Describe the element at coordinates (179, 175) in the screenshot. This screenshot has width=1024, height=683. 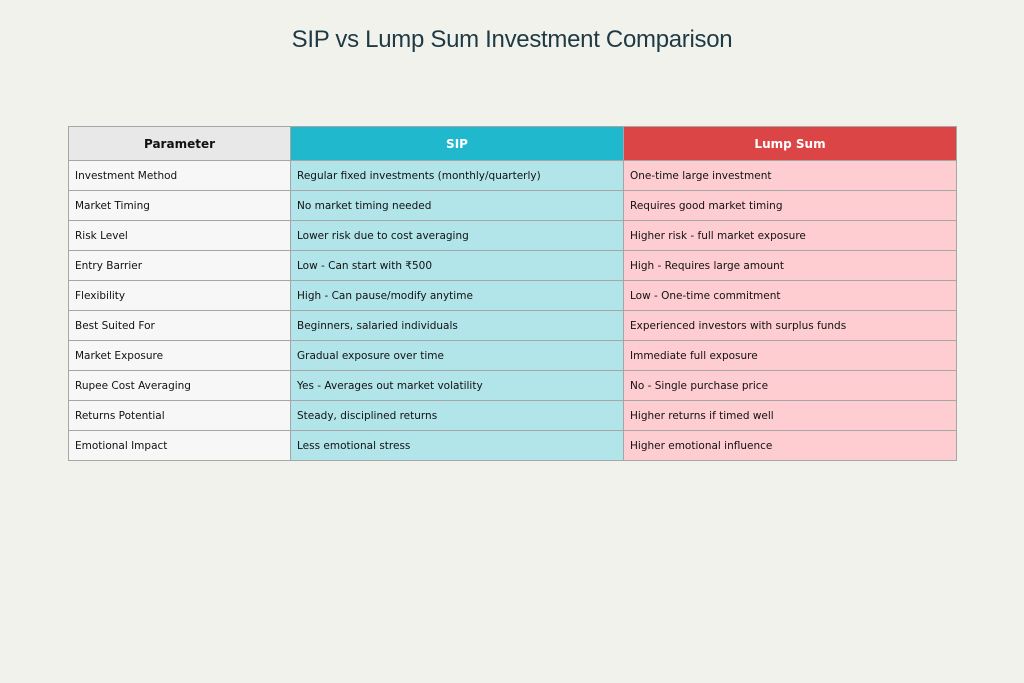
I see `parameter-cell: Investment Method` at that location.